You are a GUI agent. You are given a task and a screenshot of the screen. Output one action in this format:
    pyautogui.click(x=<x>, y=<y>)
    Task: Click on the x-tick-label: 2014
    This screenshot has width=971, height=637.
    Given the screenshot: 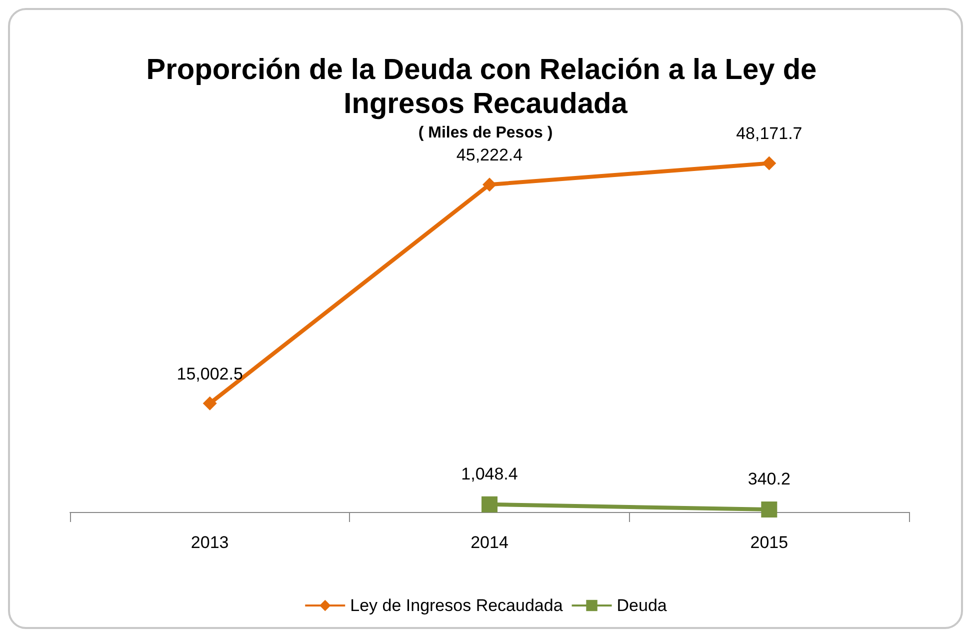 What is the action you would take?
    pyautogui.click(x=489, y=542)
    